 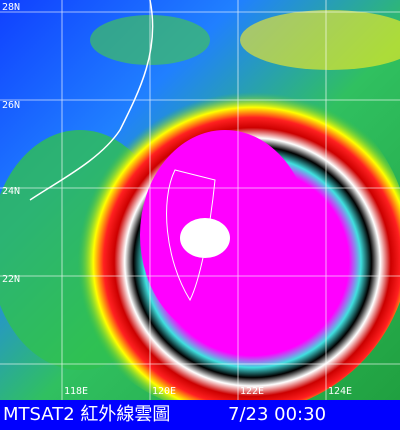 I want to click on caption-title: MTSAT2 紅外線雲圖, so click(x=86, y=414).